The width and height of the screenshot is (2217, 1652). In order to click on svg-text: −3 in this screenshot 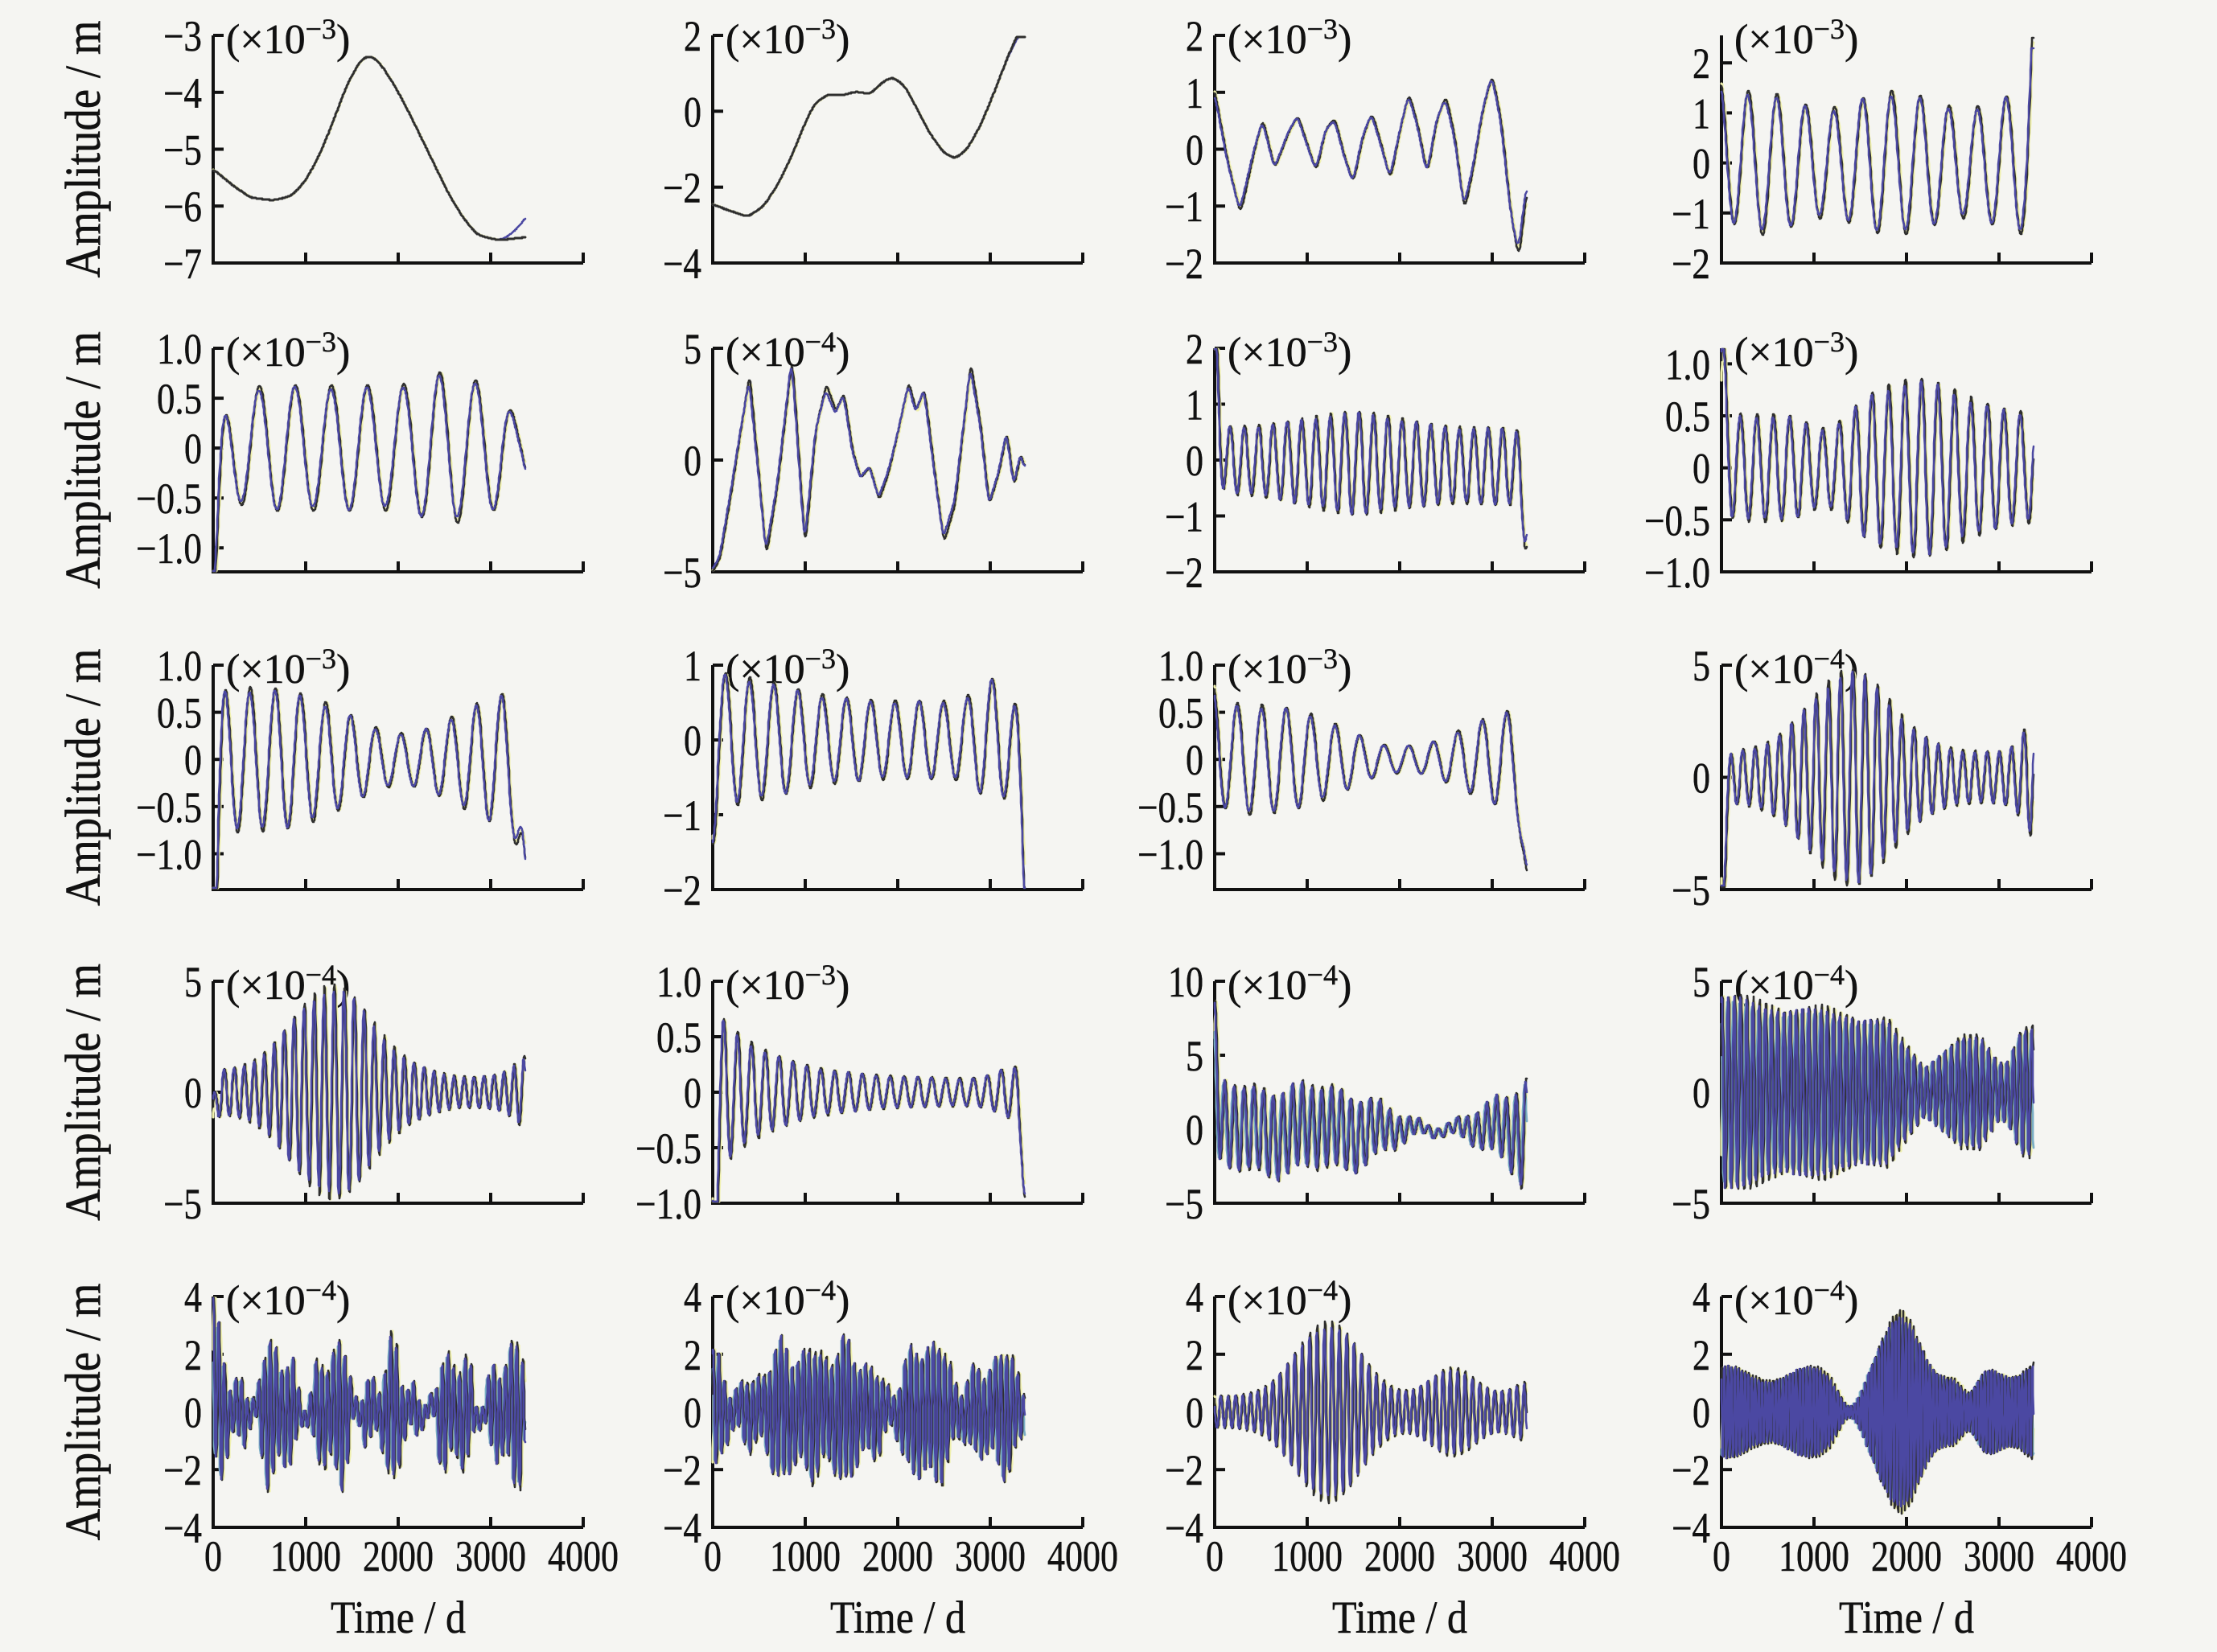, I will do `click(182, 36)`.